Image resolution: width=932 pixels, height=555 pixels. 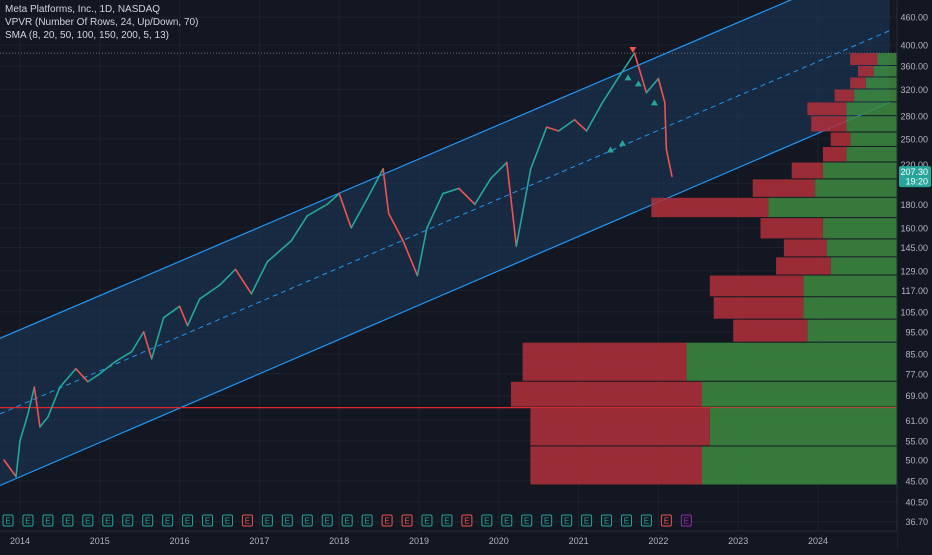 What do you see at coordinates (87, 35) in the screenshot?
I see `legend-sma: SMA (8, 20, 50, 100, 150, 200, 5, 13)` at bounding box center [87, 35].